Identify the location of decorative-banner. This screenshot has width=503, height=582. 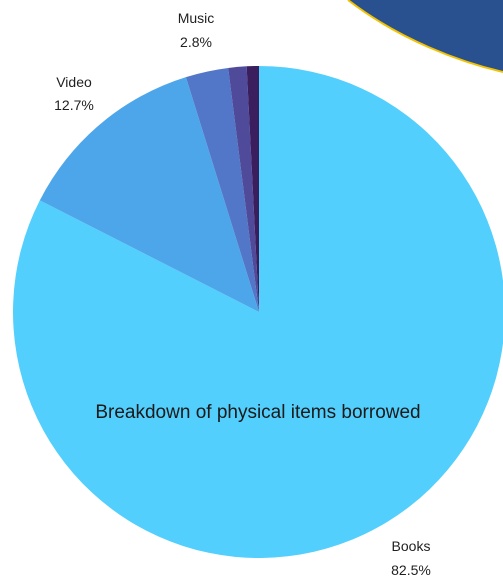
(425, 36).